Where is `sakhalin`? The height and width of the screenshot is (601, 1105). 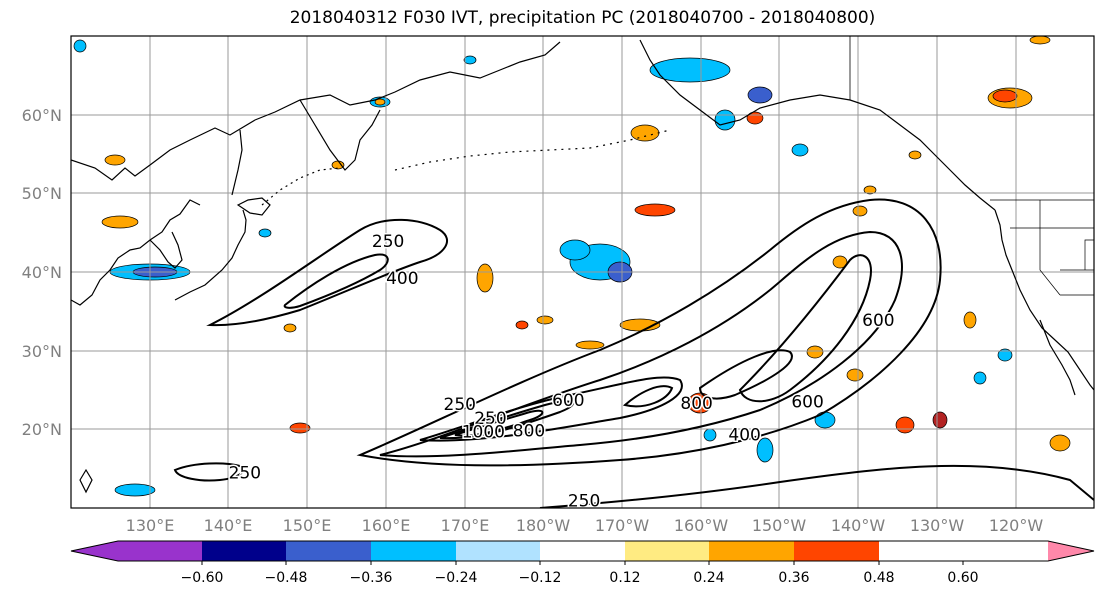 sakhalin is located at coordinates (237, 162).